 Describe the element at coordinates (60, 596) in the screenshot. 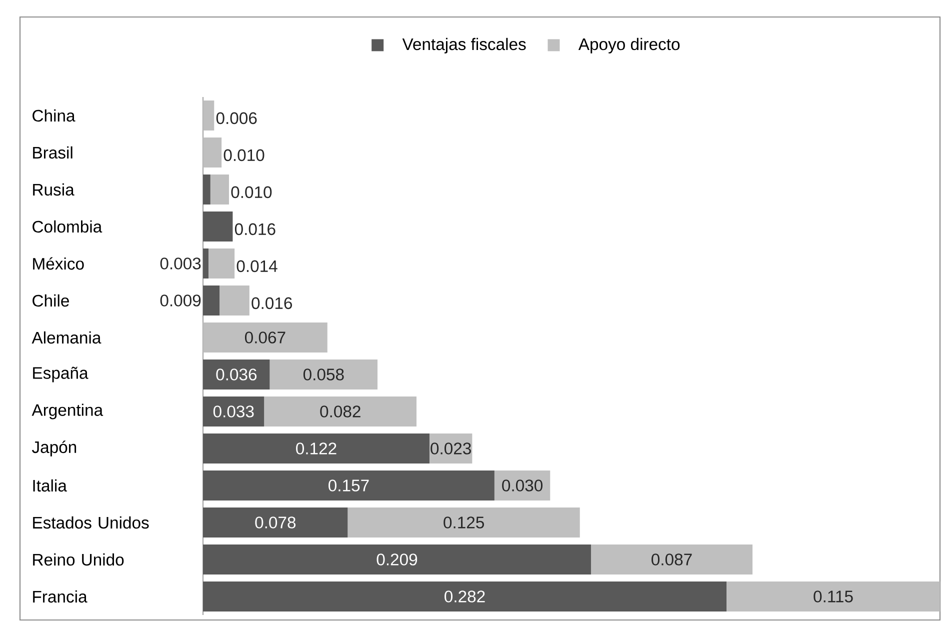

I see `y-tick-label: Francia` at that location.